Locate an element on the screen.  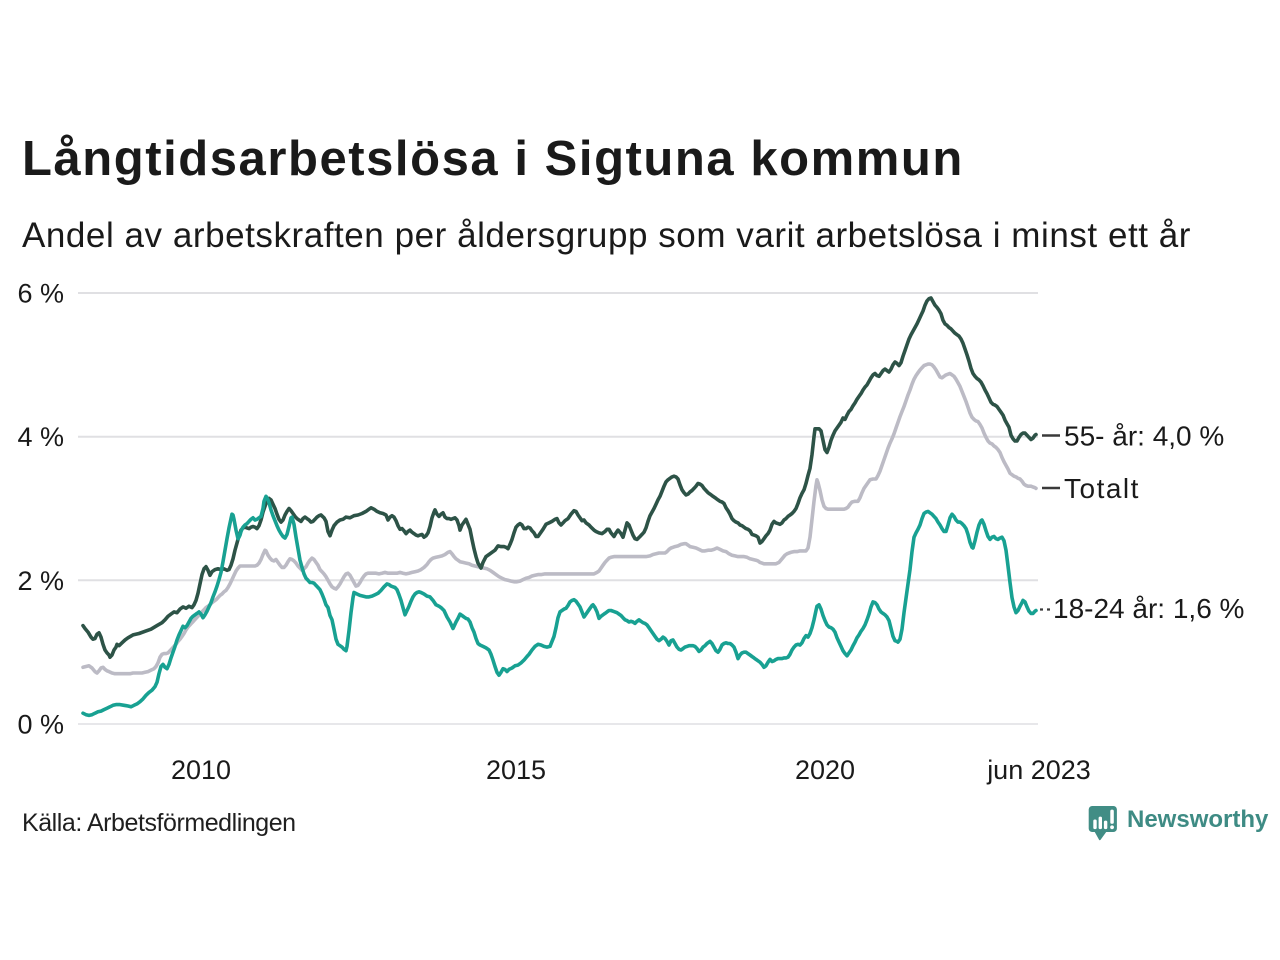
svg-text: 0 % is located at coordinates (40, 725).